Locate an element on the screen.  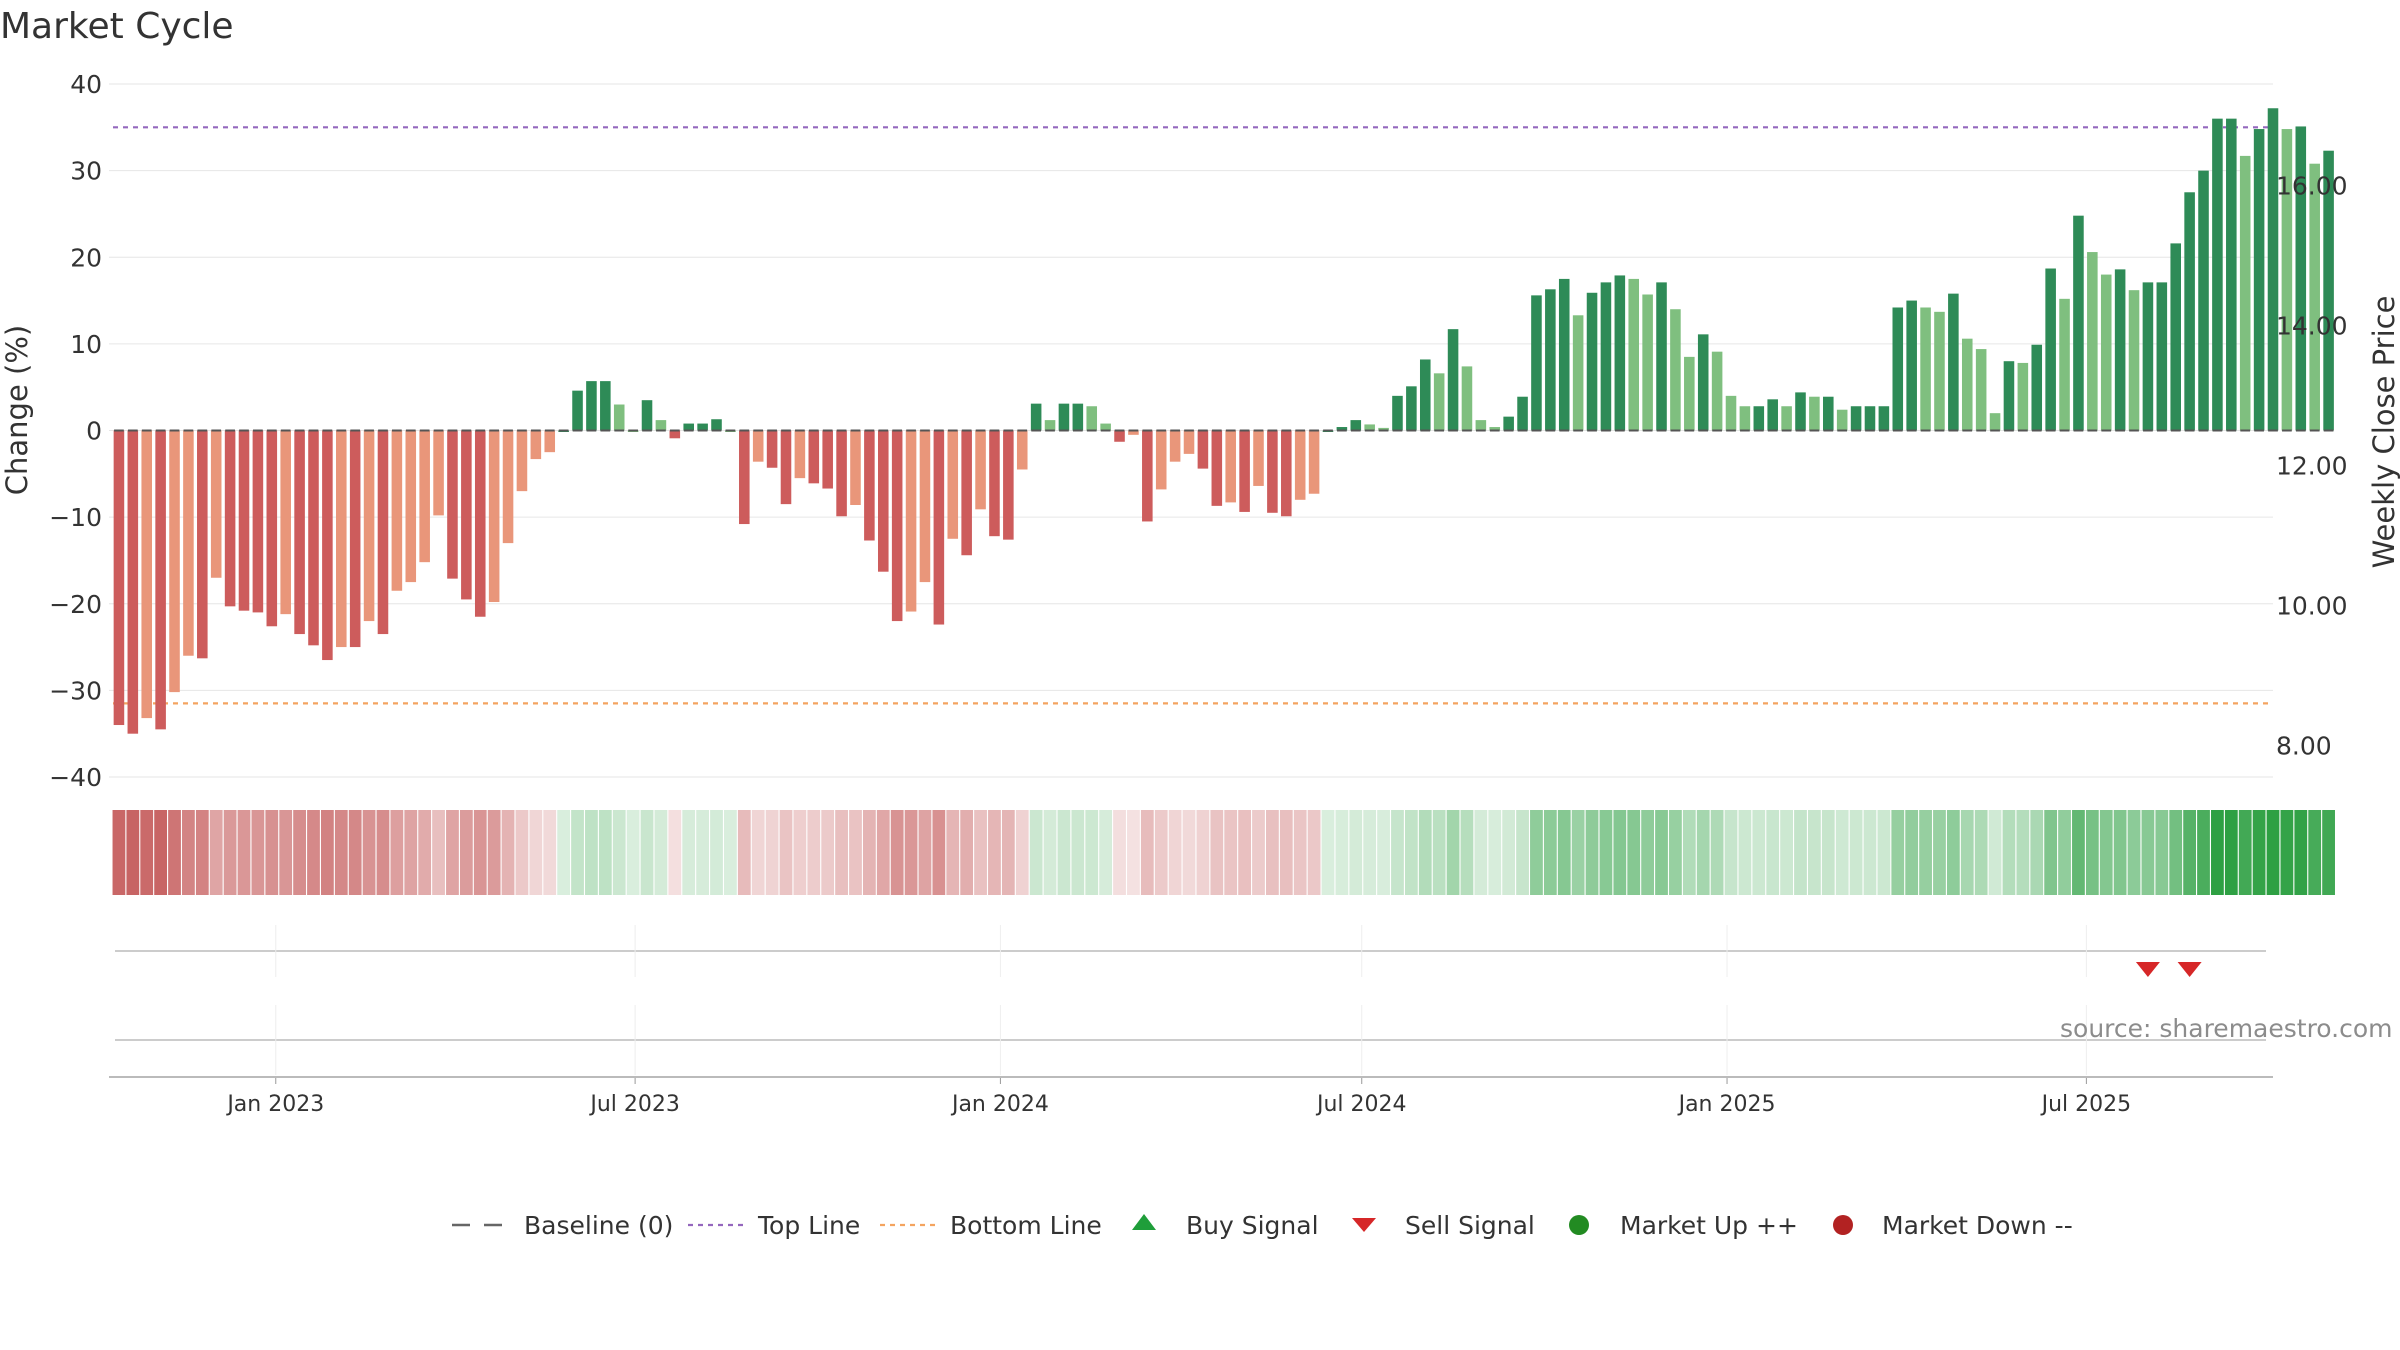
legend-sell-signal-marker is located at coordinates (1364, 1225).